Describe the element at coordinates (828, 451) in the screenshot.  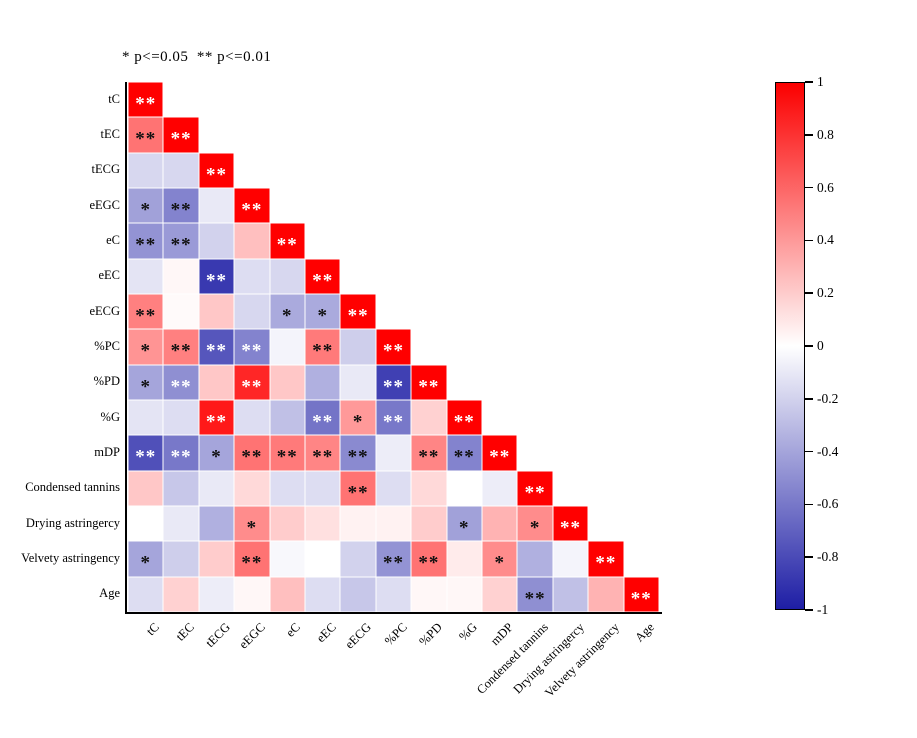
I see `colorbar-tick-label: -0.4` at that location.